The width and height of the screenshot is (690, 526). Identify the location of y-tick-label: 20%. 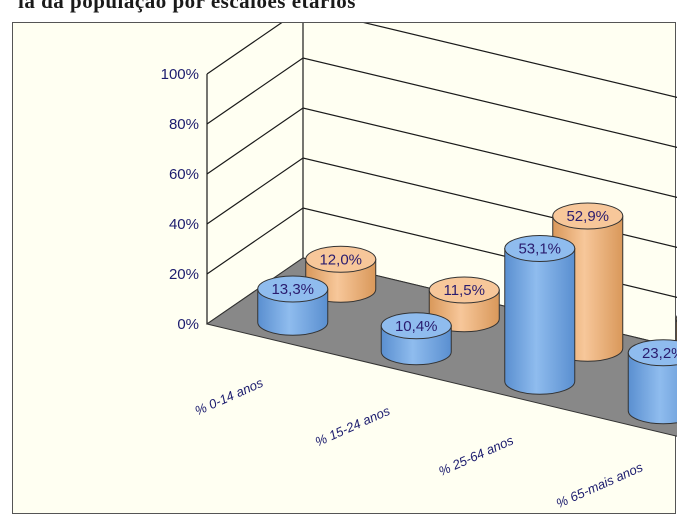
(184, 274).